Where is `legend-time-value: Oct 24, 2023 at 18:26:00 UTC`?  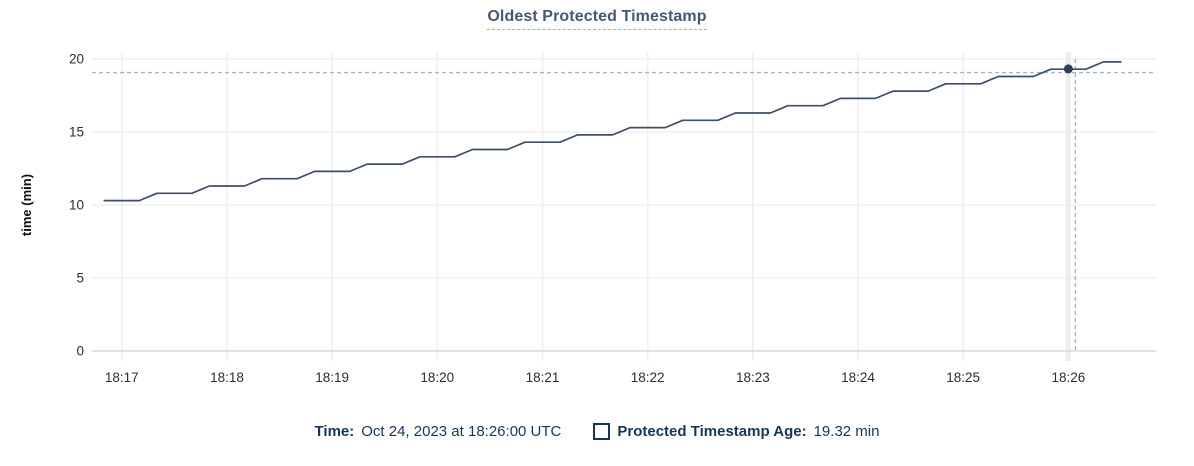 legend-time-value: Oct 24, 2023 at 18:26:00 UTC is located at coordinates (461, 431).